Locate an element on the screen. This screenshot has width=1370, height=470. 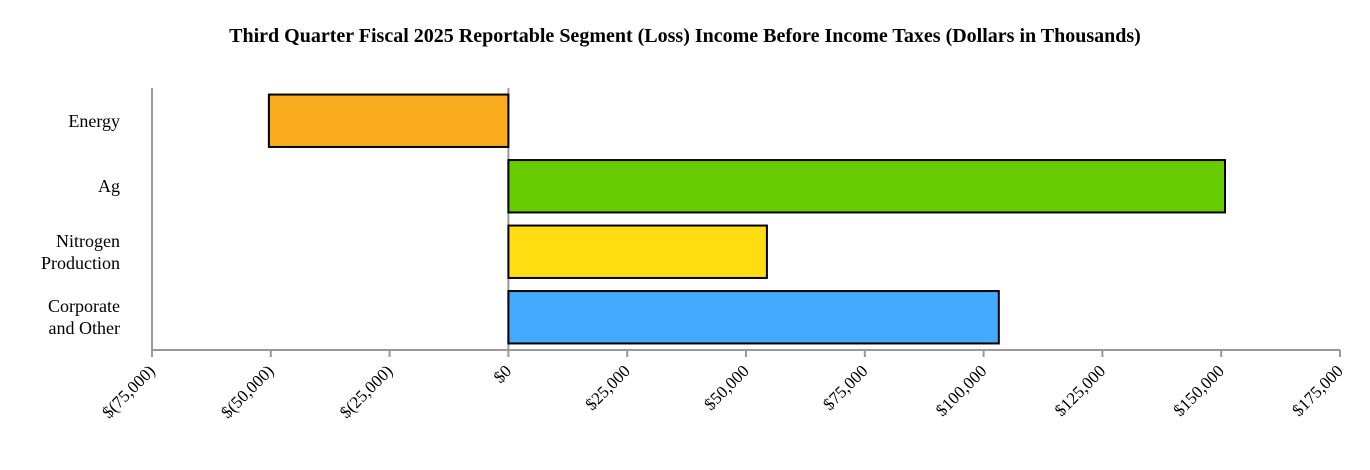
x-tick-label: $175,000 is located at coordinates (1317, 390).